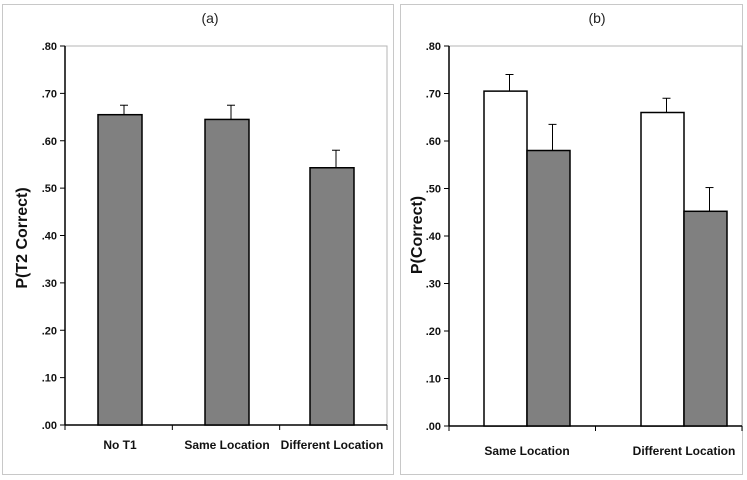 This screenshot has width=747, height=480. Describe the element at coordinates (596, 18) in the screenshot. I see `panel-label: (b)` at that location.